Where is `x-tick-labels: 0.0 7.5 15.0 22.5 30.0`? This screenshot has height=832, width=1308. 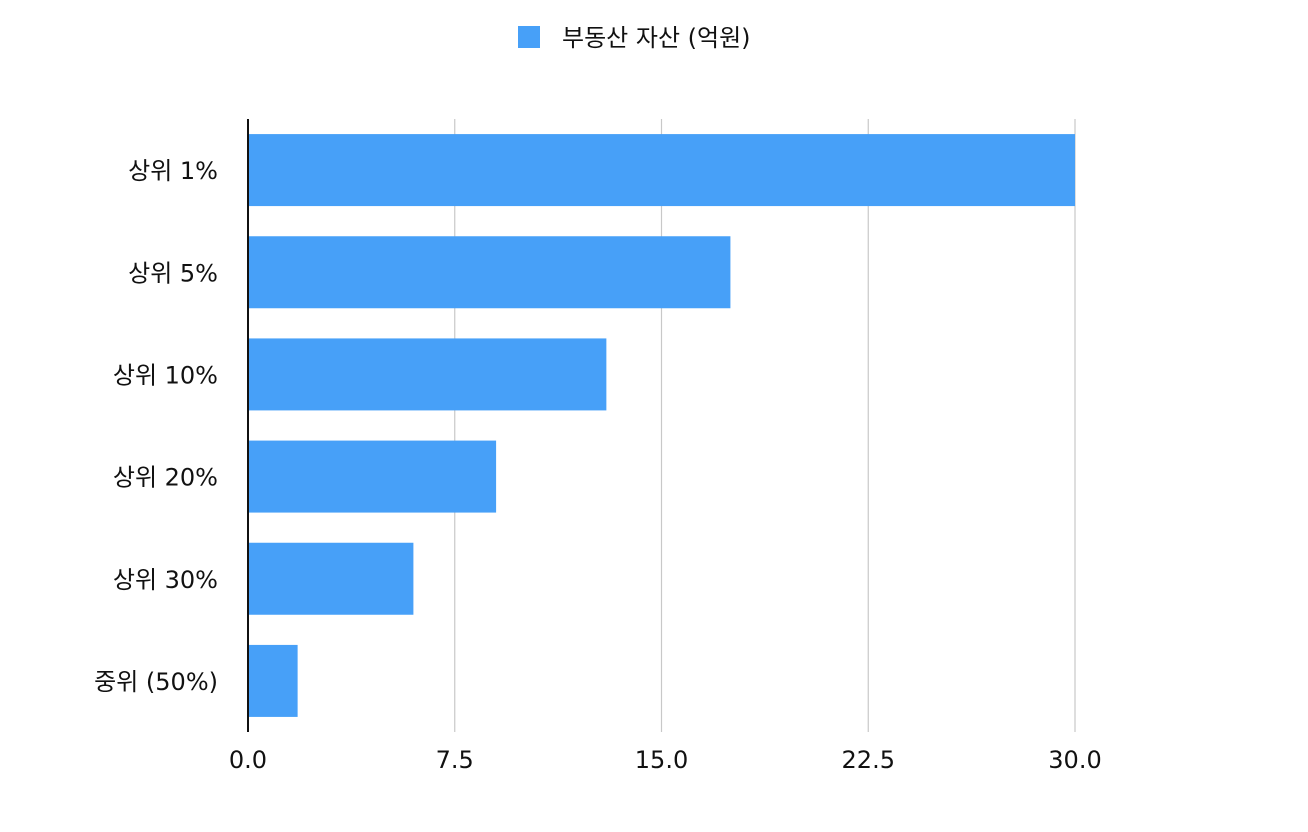
x-tick-labels: 0.0 7.5 15.0 22.5 30.0 is located at coordinates (665, 760).